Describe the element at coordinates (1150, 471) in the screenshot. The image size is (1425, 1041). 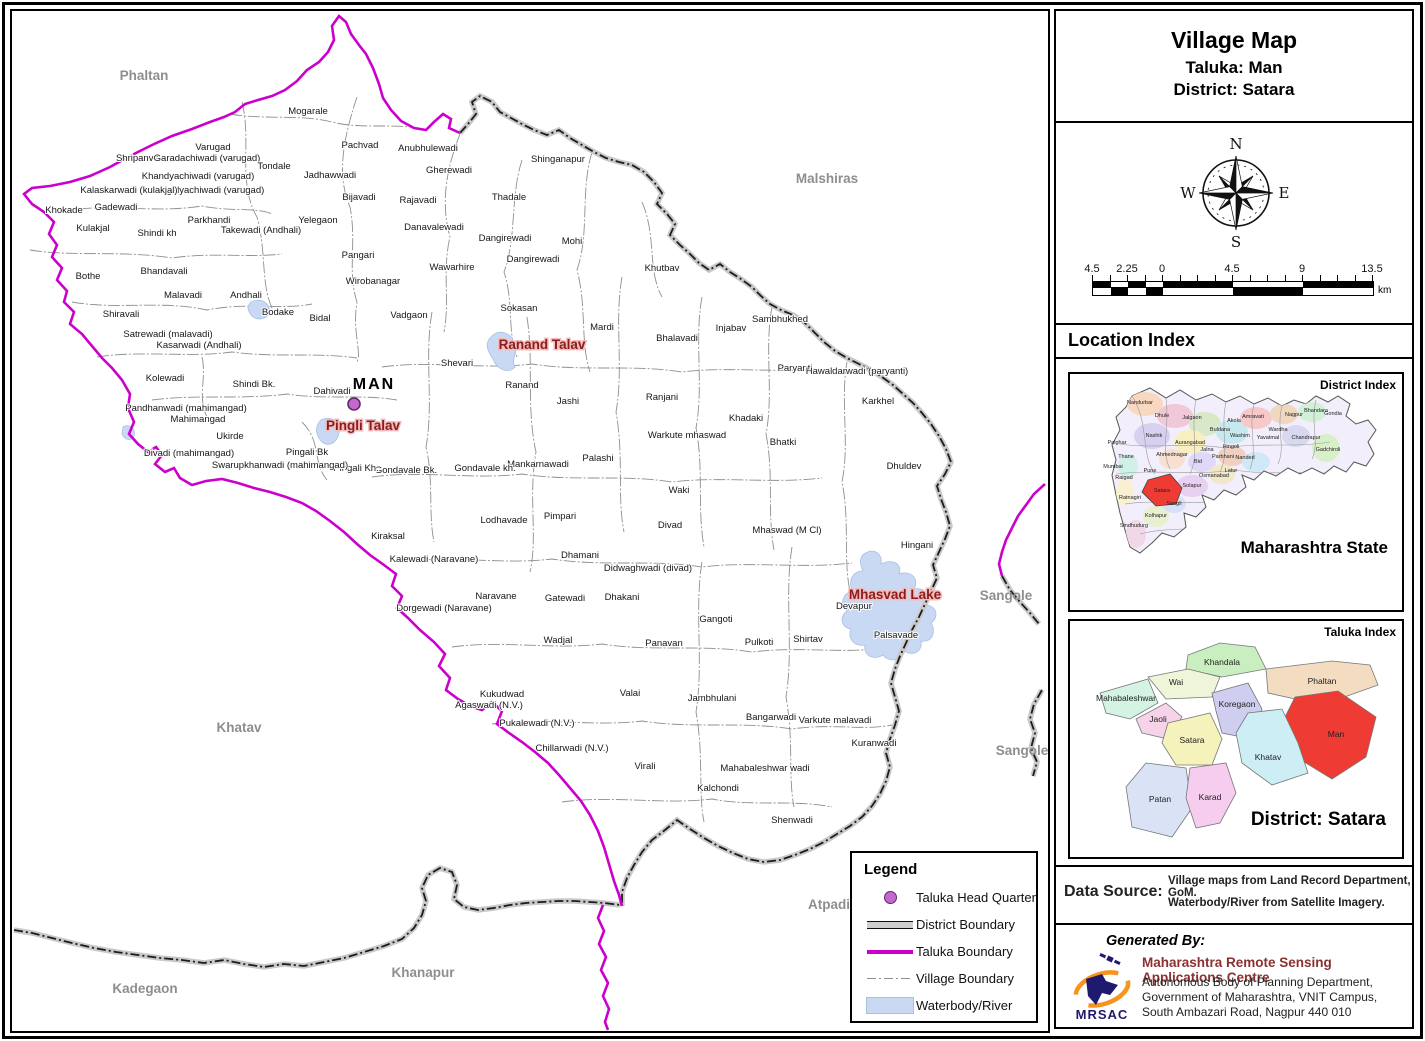
I see `district-label: Pune` at that location.